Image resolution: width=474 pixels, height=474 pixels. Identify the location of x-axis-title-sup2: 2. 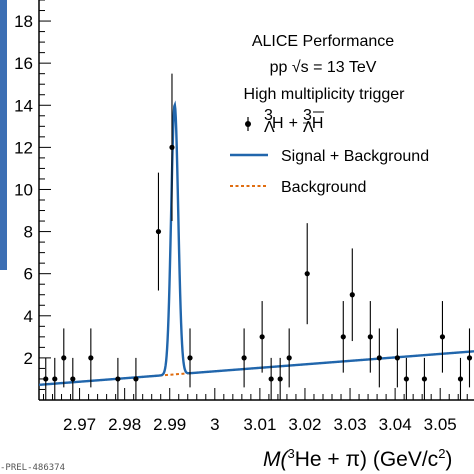
(441, 453).